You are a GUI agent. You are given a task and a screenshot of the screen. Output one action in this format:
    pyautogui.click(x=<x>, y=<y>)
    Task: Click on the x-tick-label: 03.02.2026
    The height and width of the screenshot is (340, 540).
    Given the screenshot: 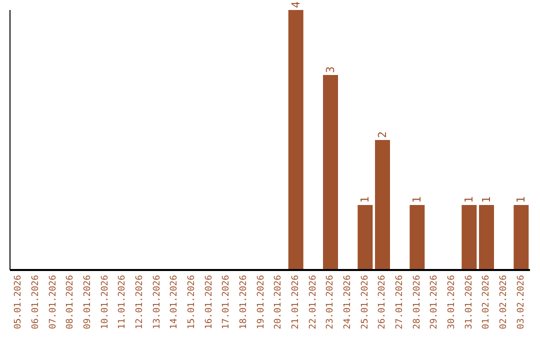 What is the action you would take?
    pyautogui.click(x=521, y=302)
    